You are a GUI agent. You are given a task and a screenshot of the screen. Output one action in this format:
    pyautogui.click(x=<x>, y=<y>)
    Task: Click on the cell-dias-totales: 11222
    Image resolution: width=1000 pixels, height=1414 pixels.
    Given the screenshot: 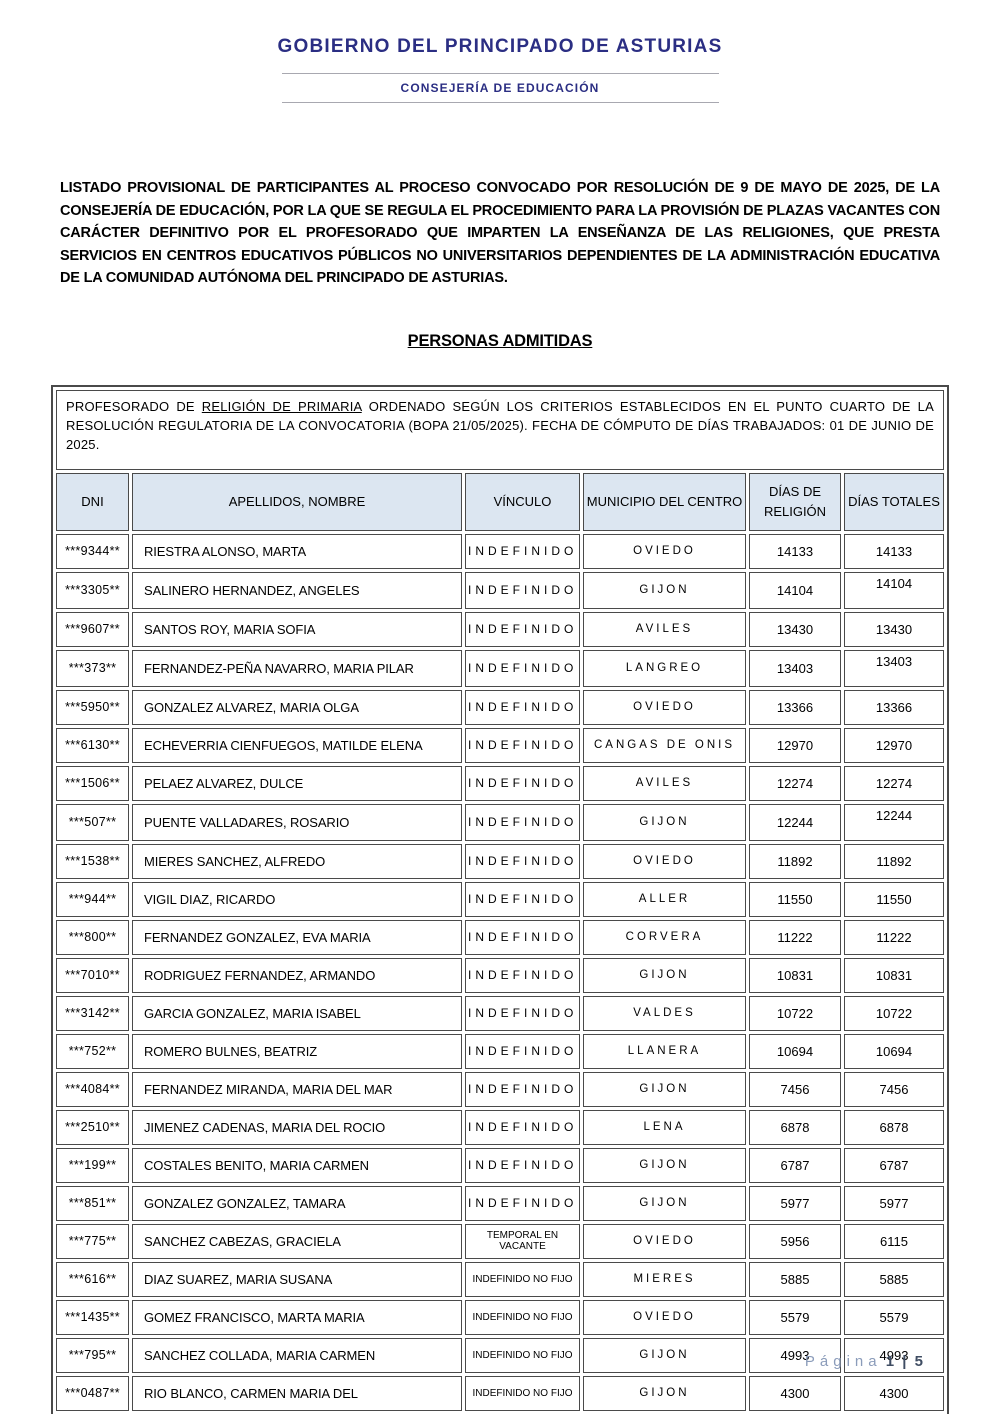 What is the action you would take?
    pyautogui.click(x=894, y=937)
    